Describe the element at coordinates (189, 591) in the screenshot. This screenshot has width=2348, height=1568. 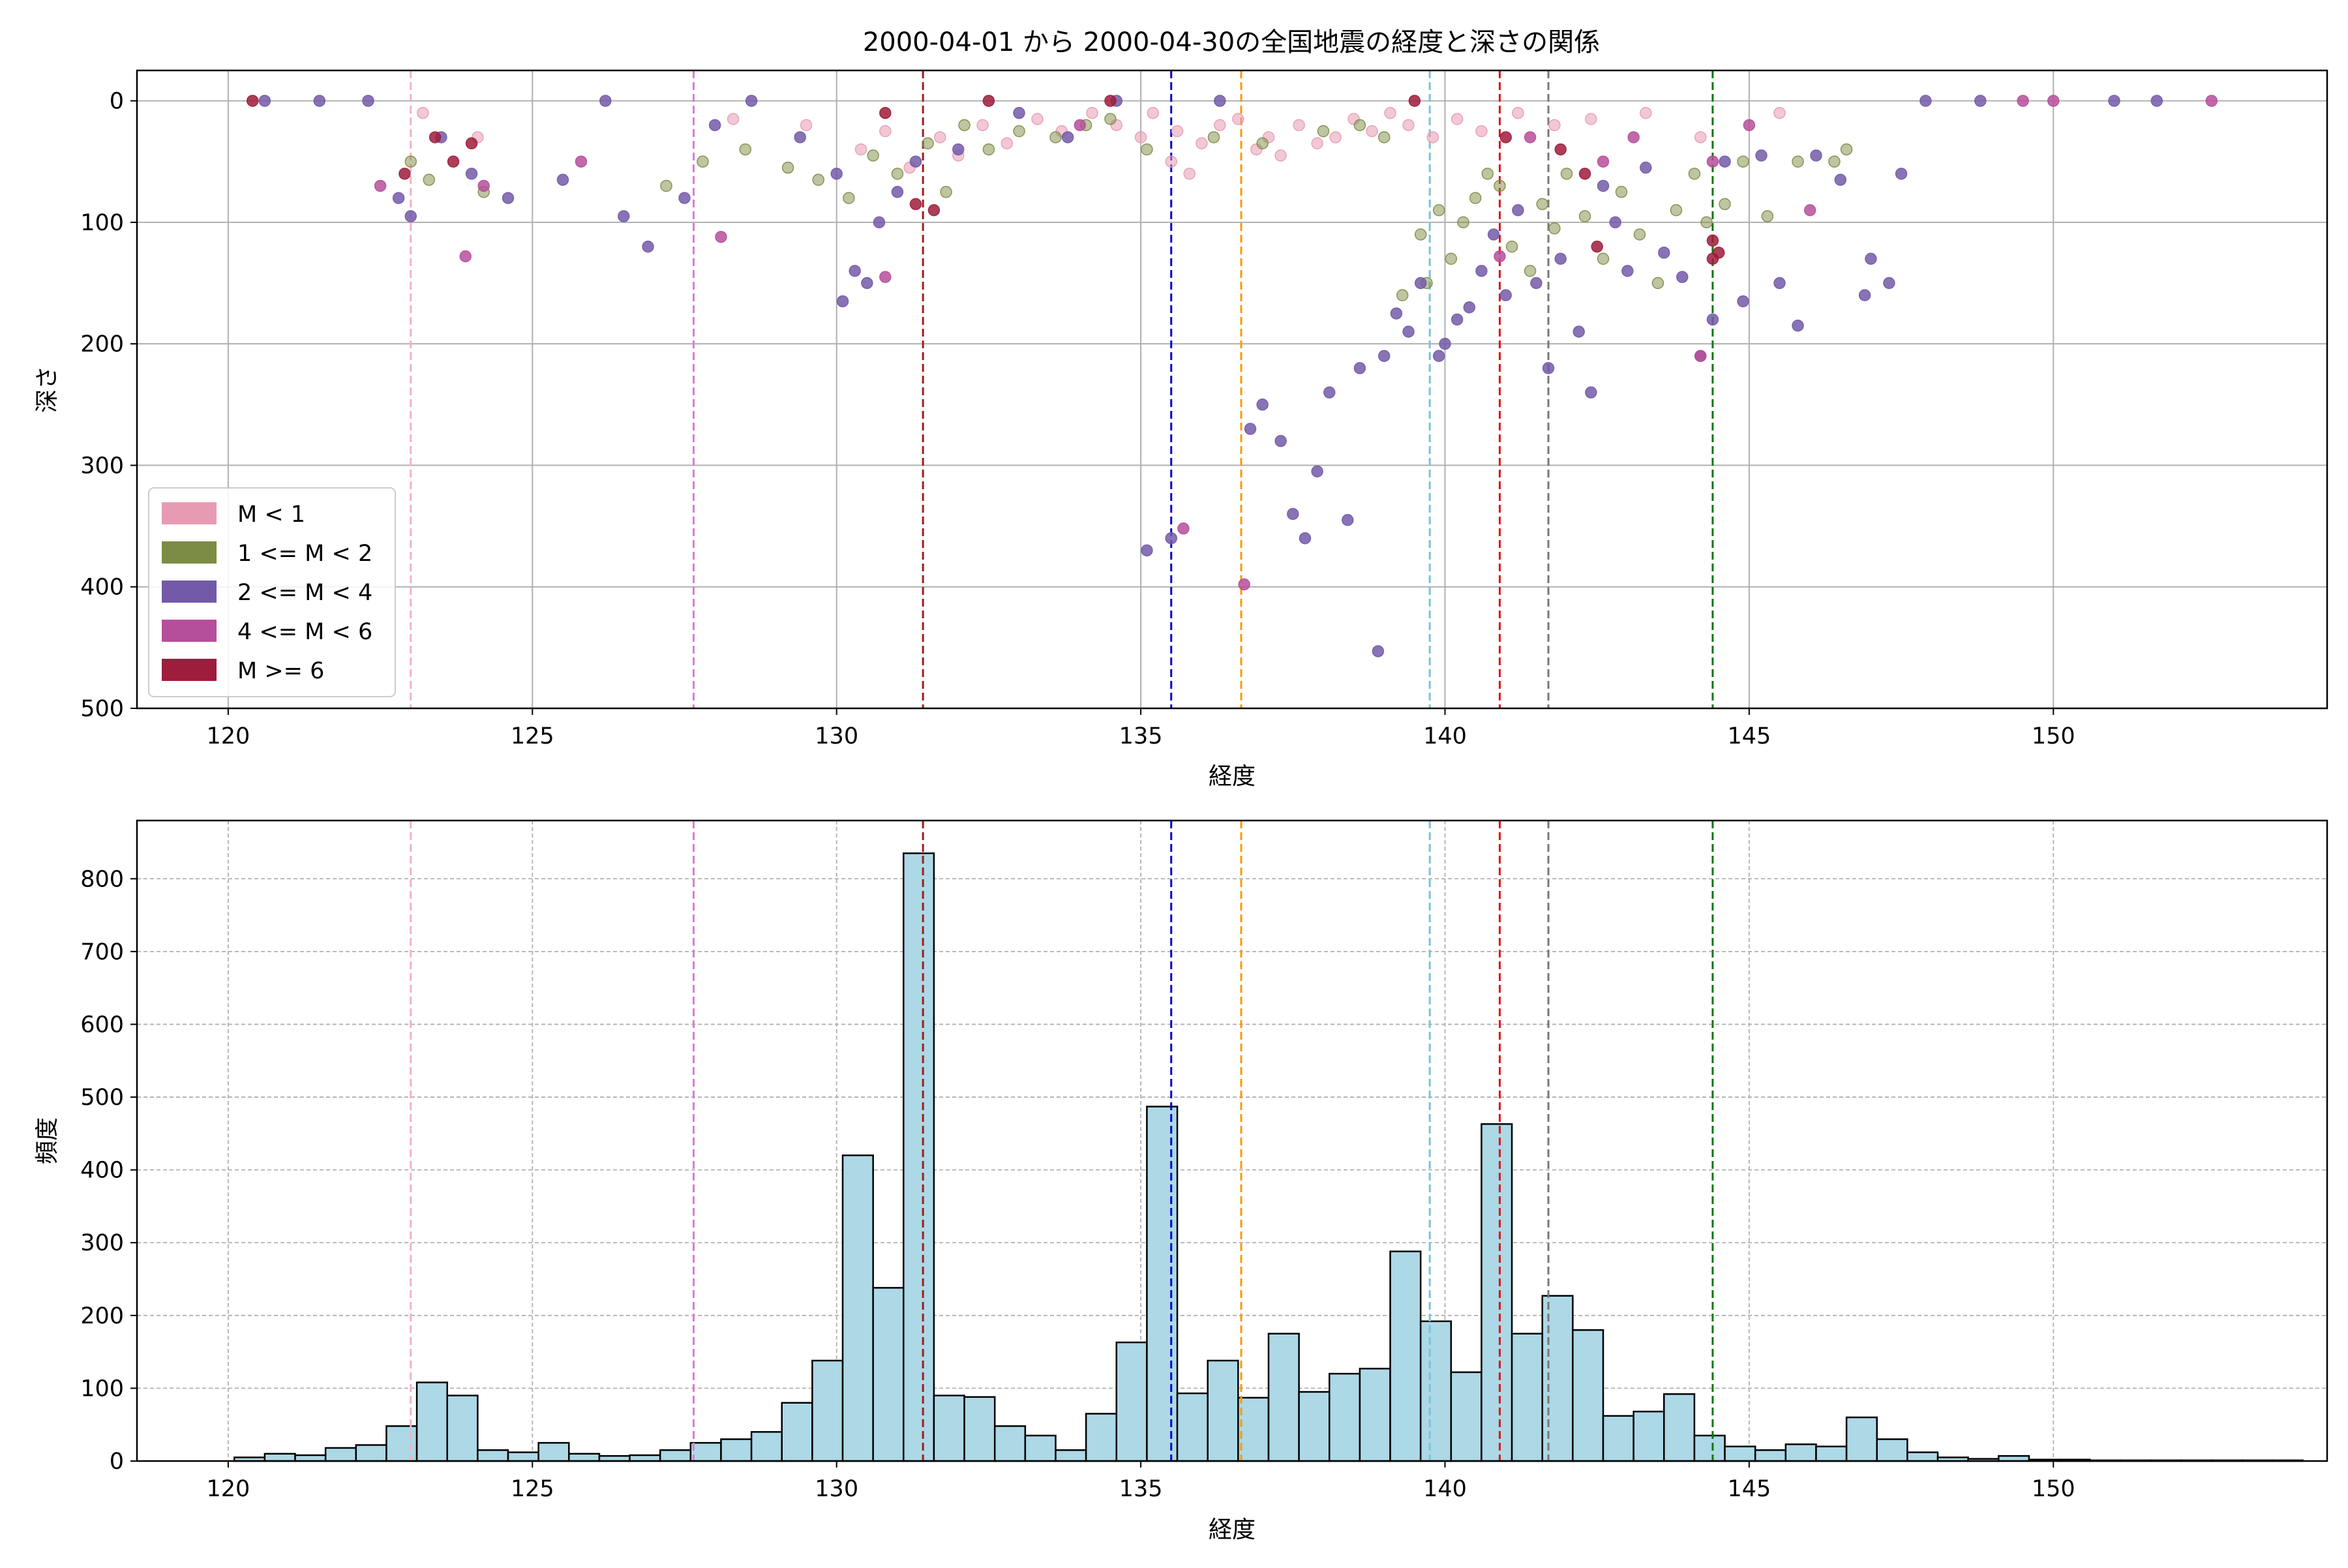
I see `legend-swatch` at that location.